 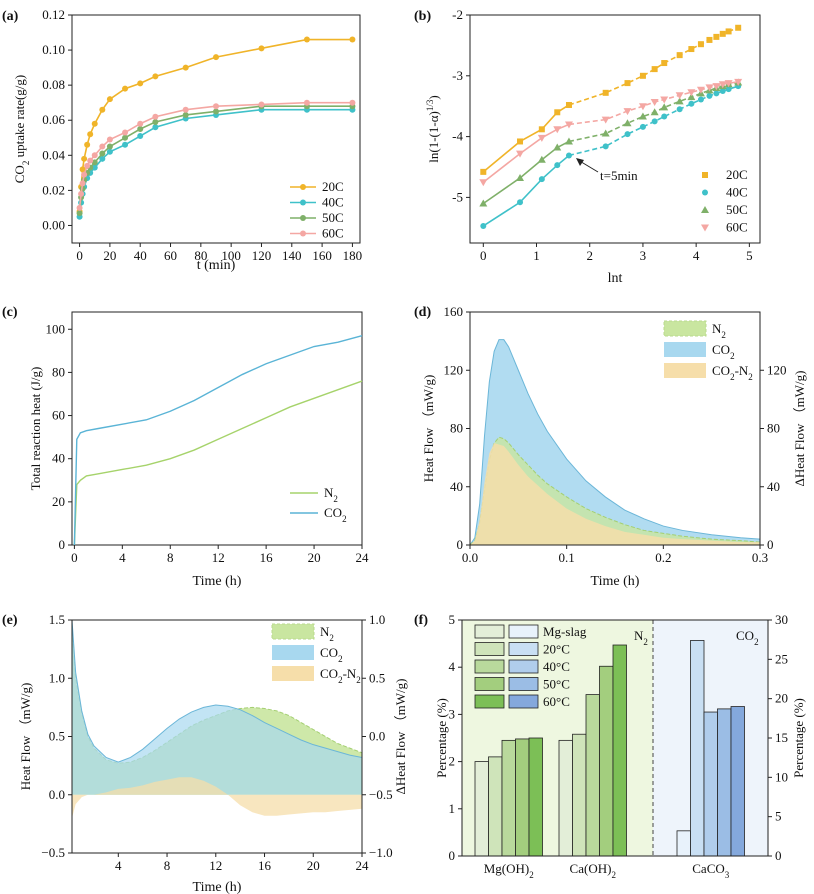 I want to click on y-tick-label: -5, so click(x=457, y=196).